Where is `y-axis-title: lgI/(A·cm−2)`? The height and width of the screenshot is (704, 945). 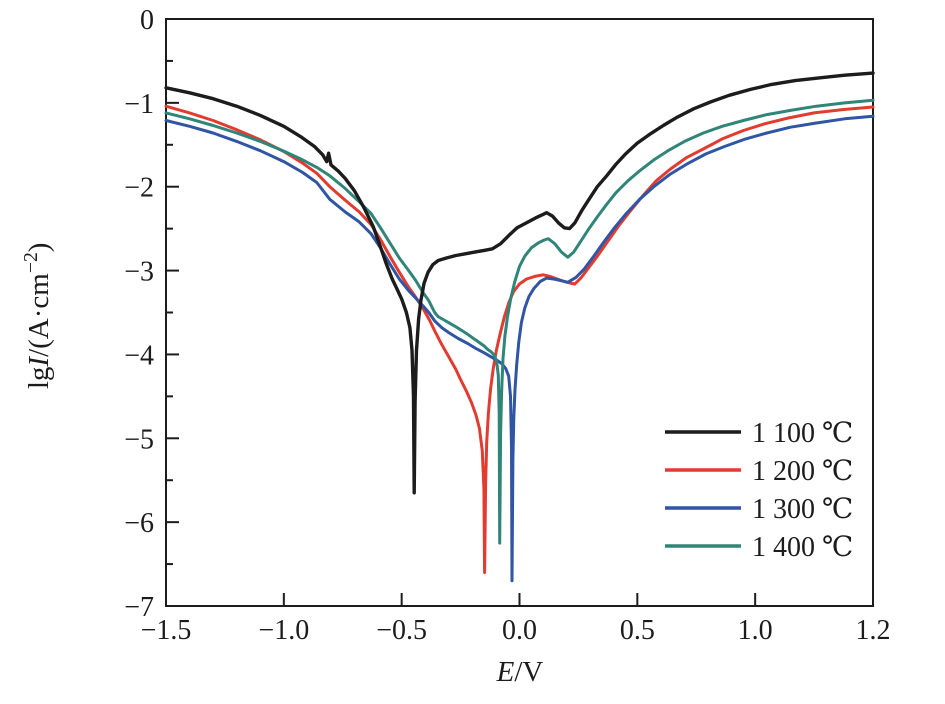
y-axis-title: lgI/(A·cm−2) is located at coordinates (38, 316).